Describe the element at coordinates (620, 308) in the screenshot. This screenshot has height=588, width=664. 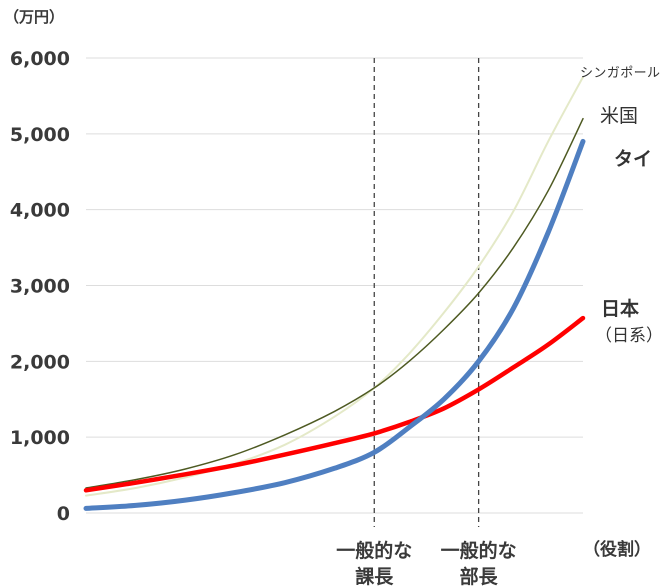
I see `series-label-2: 日本` at that location.